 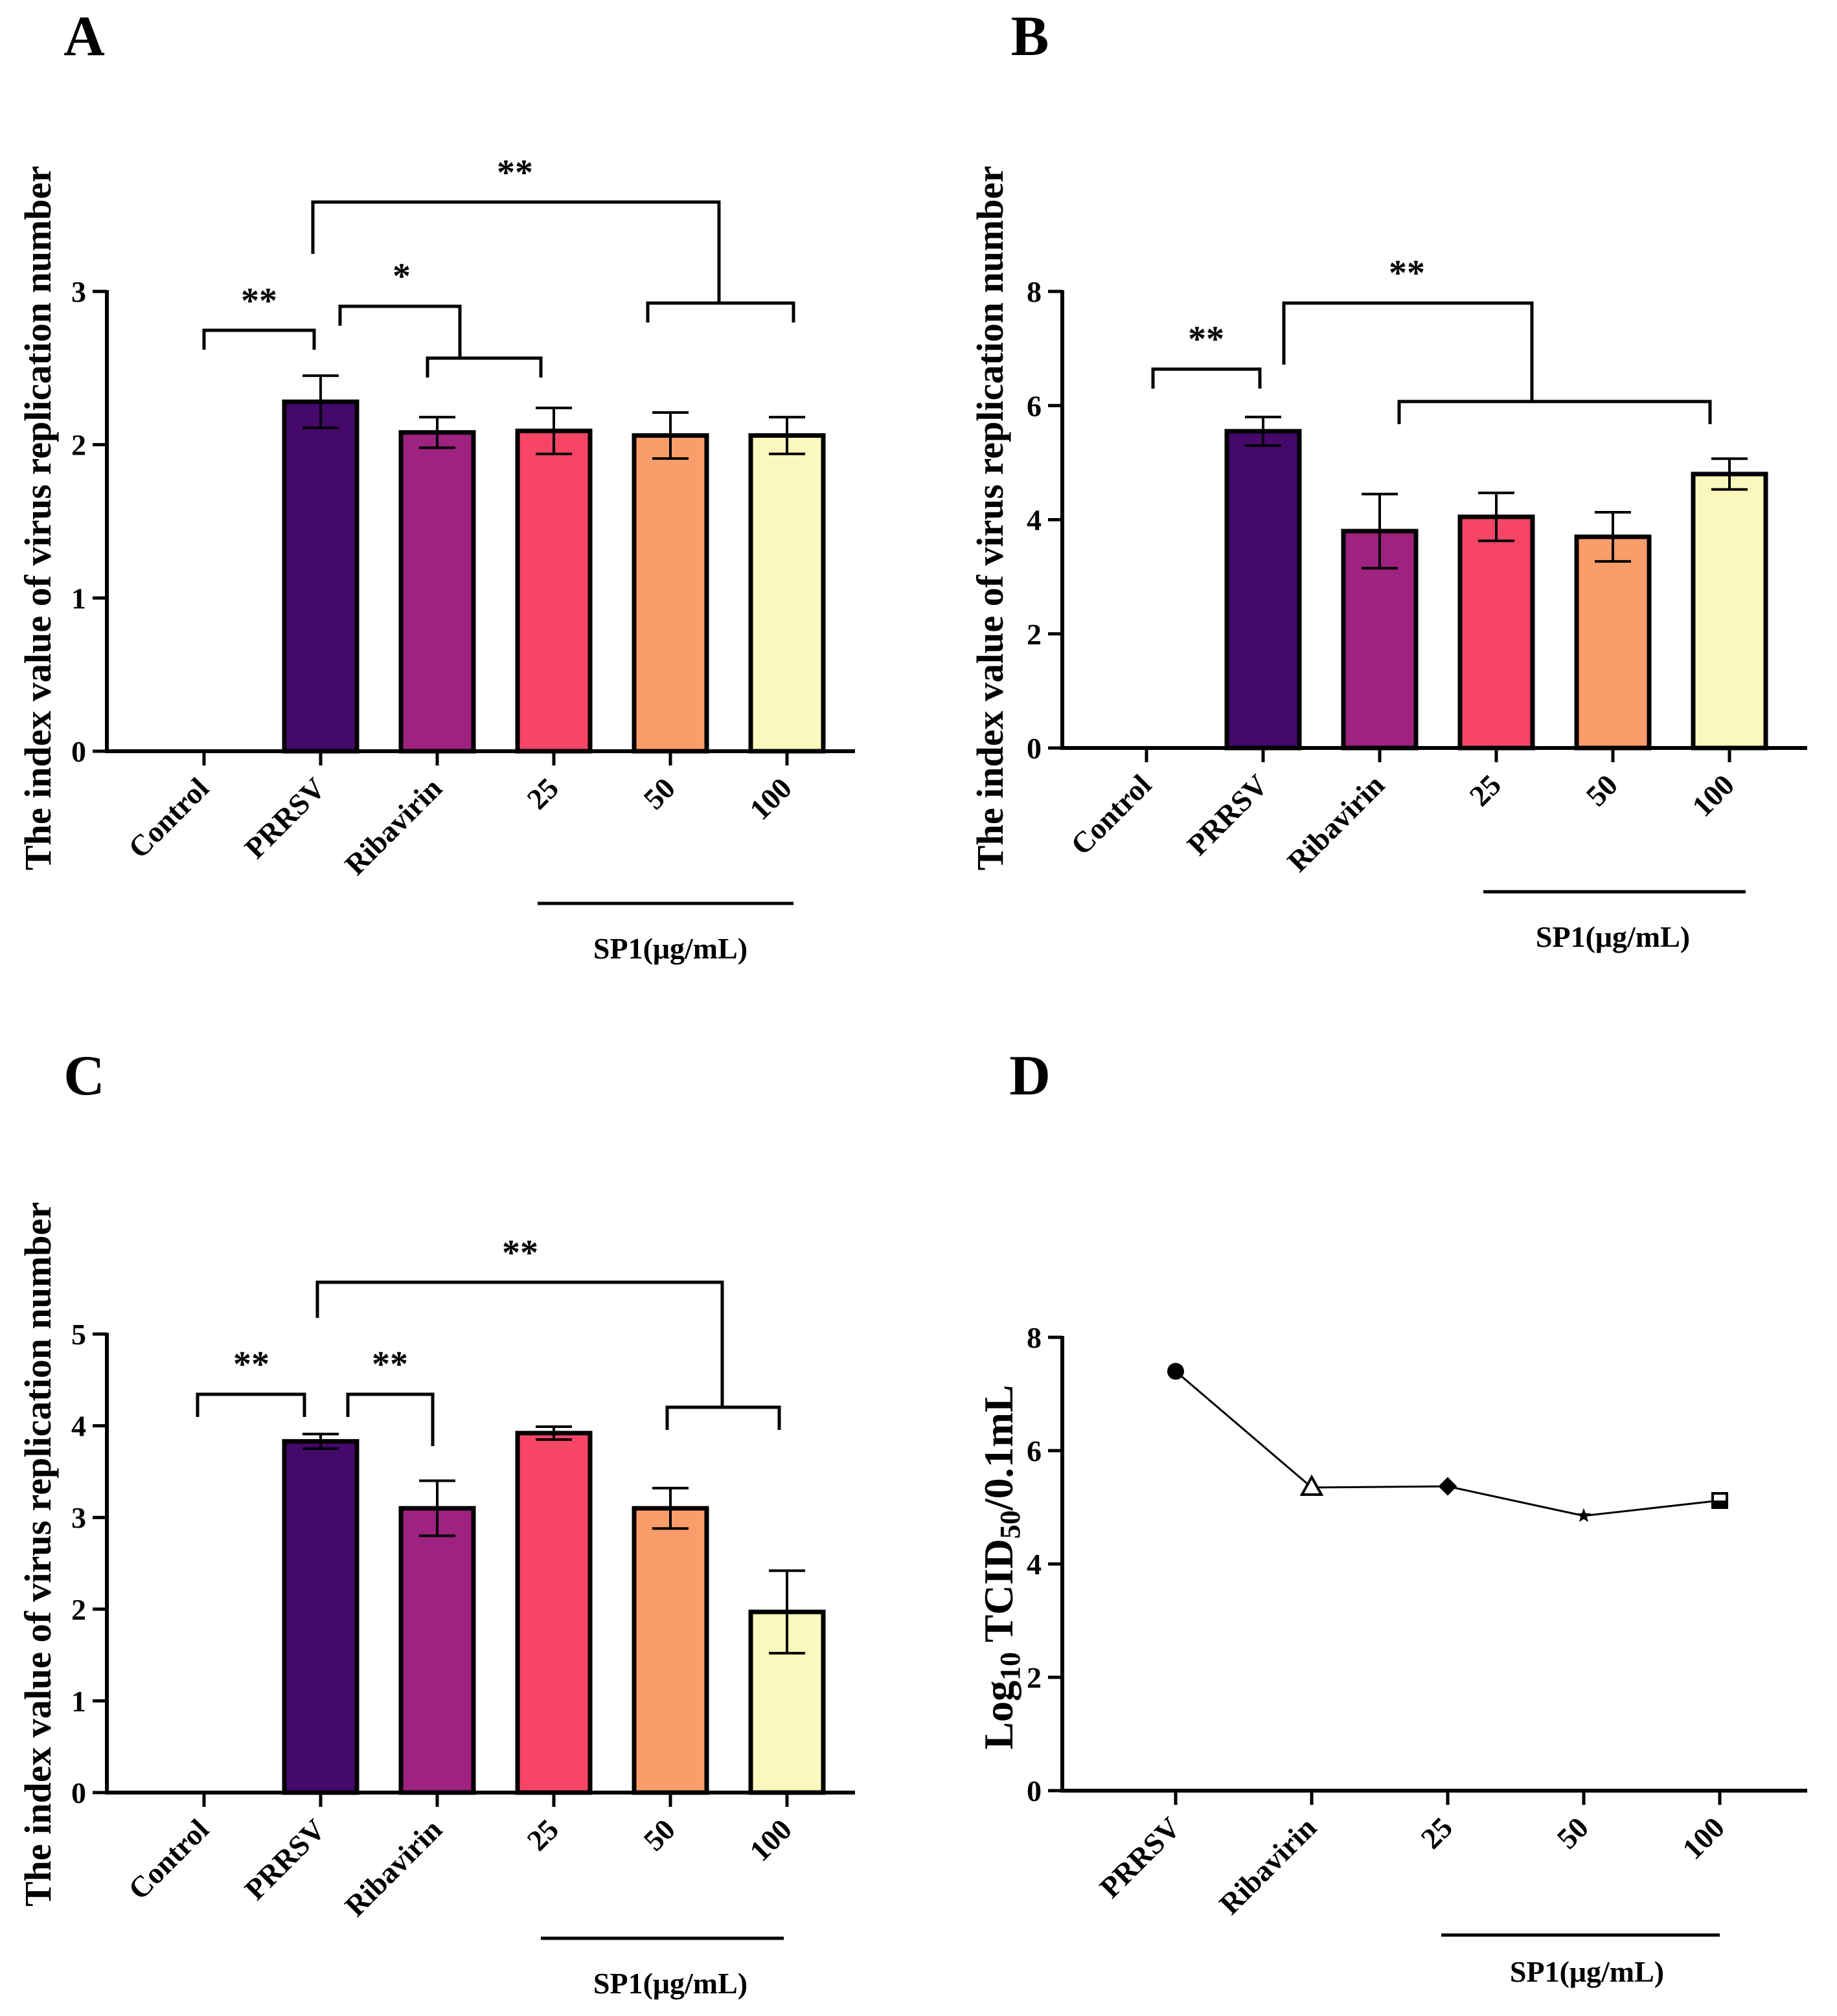 What do you see at coordinates (1720, 1504) in the screenshot?
I see `data-point-fill` at bounding box center [1720, 1504].